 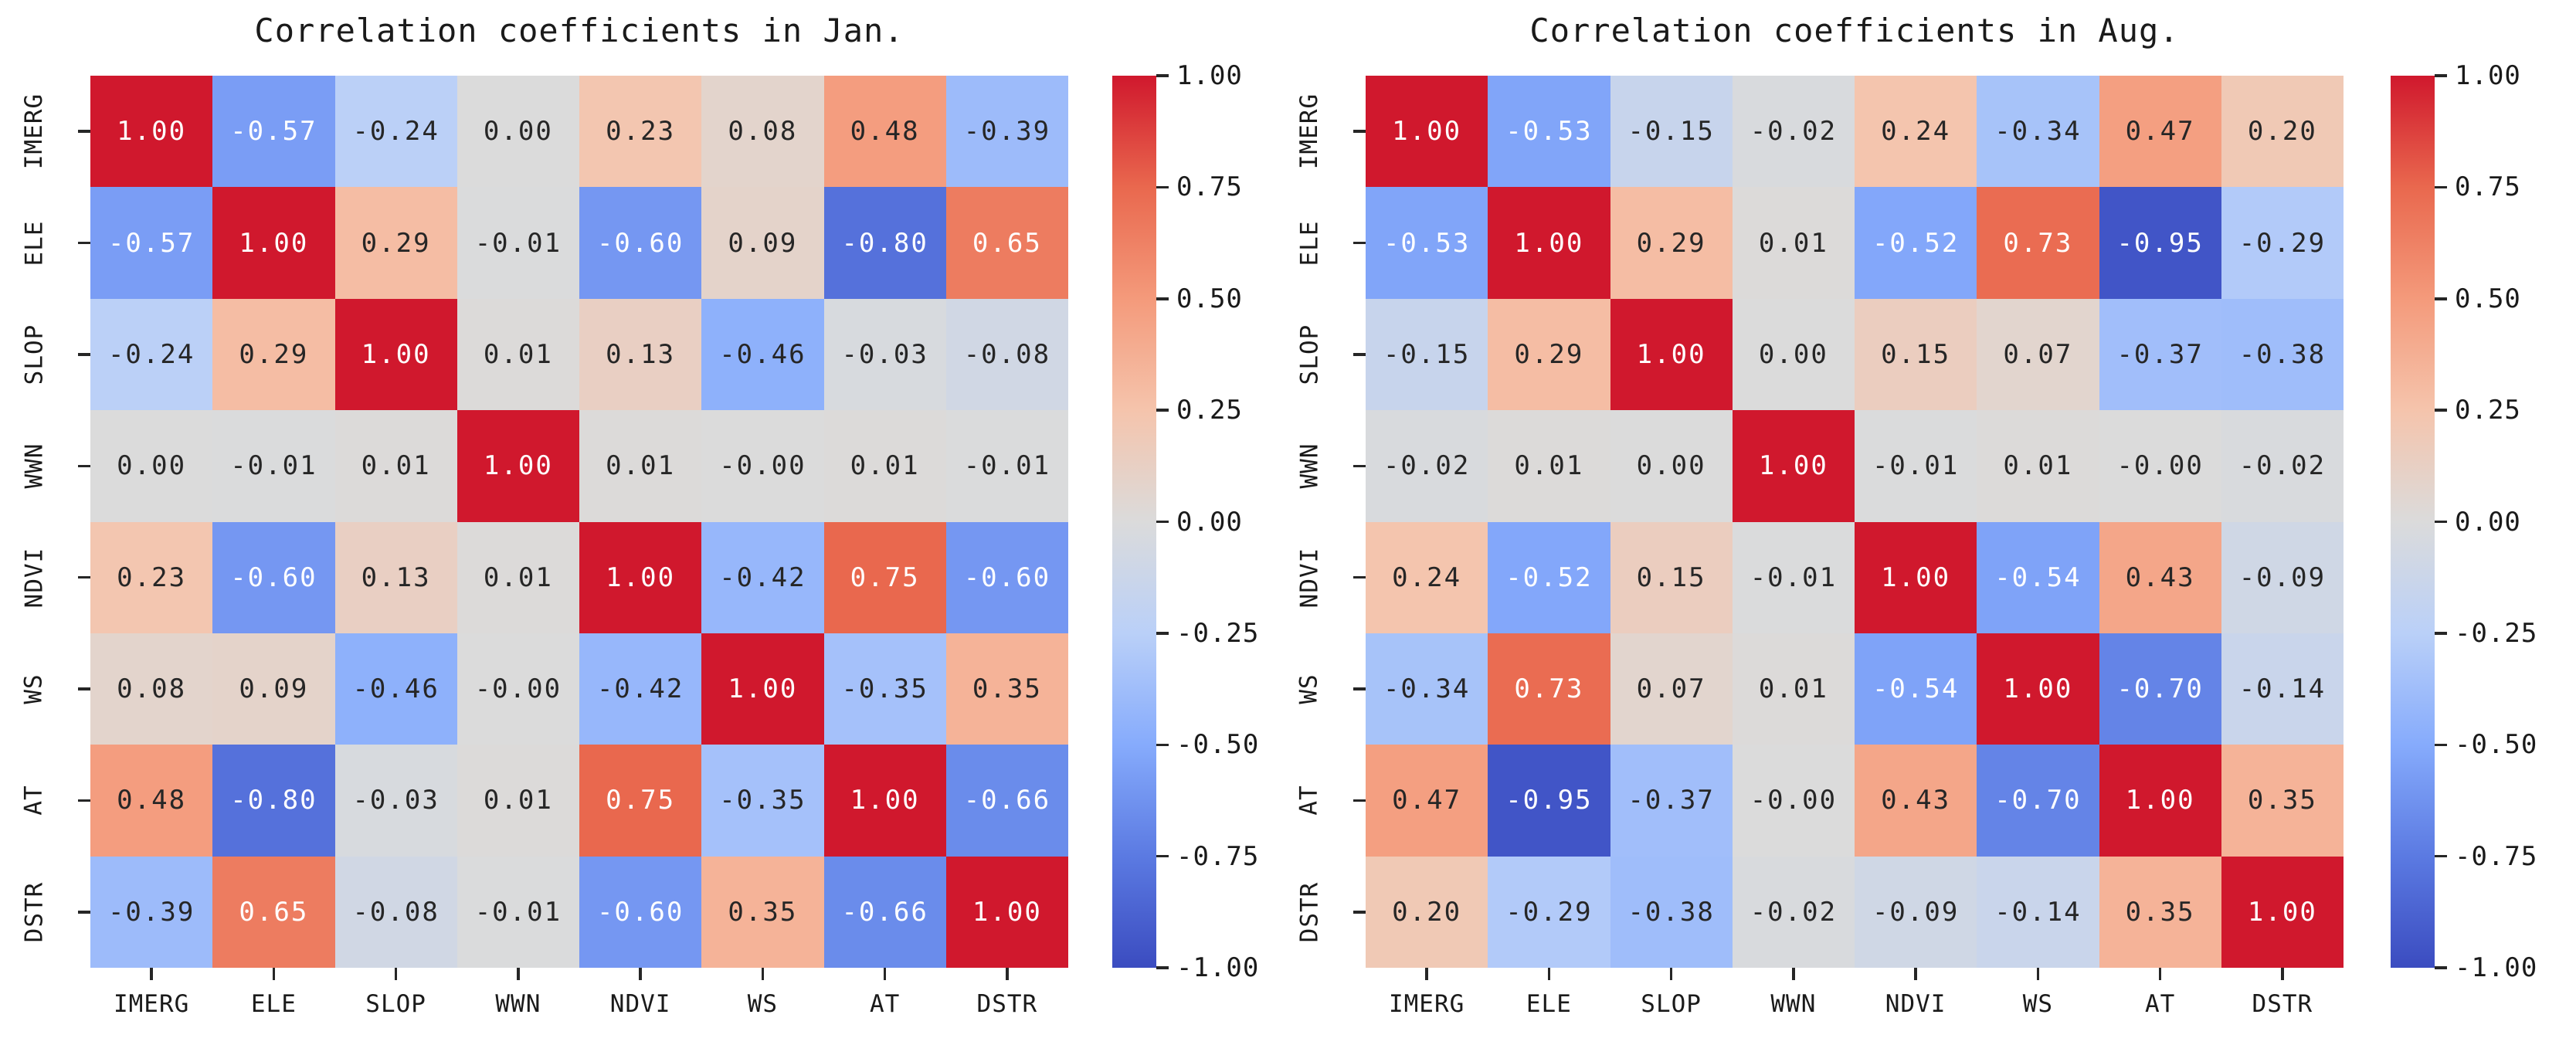 What do you see at coordinates (2413, 522) in the screenshot?
I see `colorbar` at bounding box center [2413, 522].